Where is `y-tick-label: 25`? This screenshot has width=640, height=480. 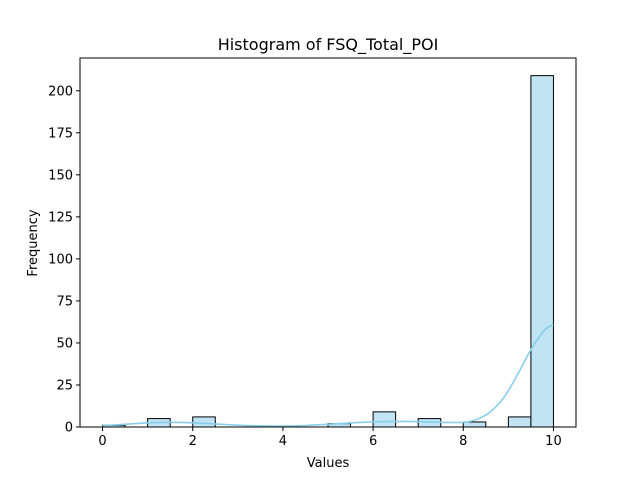
y-tick-label: 25 is located at coordinates (64, 385).